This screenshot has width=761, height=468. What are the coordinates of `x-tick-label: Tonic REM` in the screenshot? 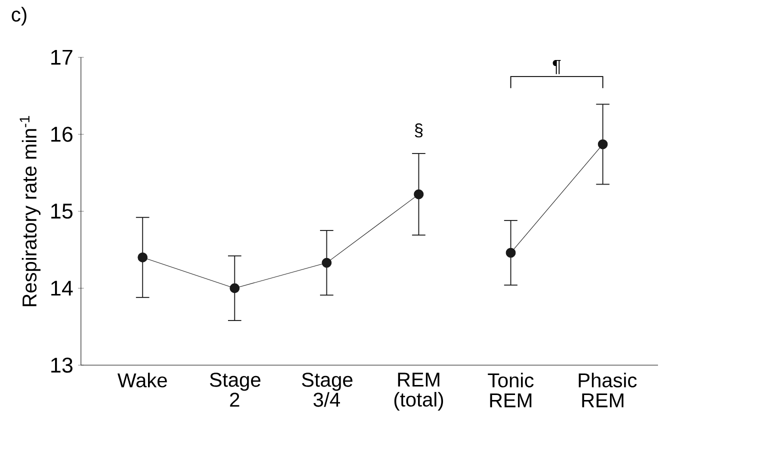 It's located at (511, 390).